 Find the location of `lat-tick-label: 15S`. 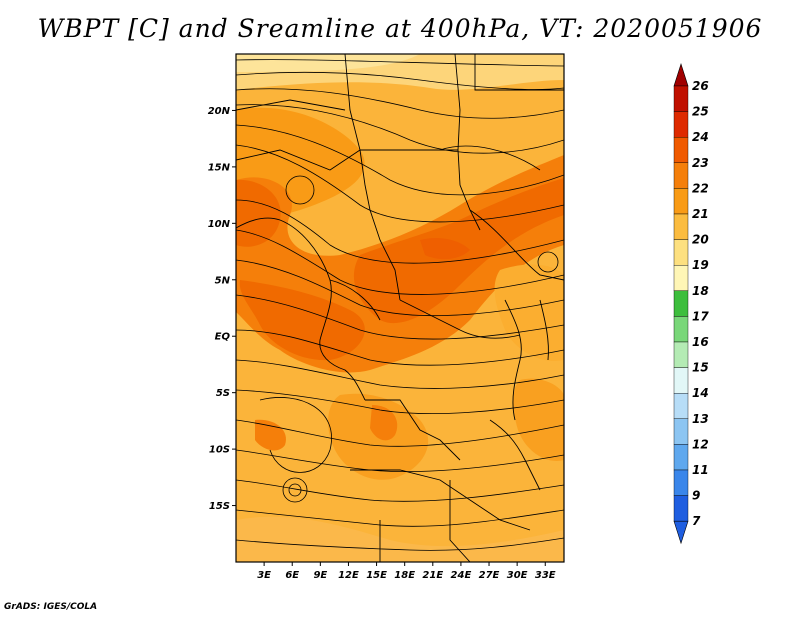

lat-tick-label: 15S is located at coordinates (219, 506).